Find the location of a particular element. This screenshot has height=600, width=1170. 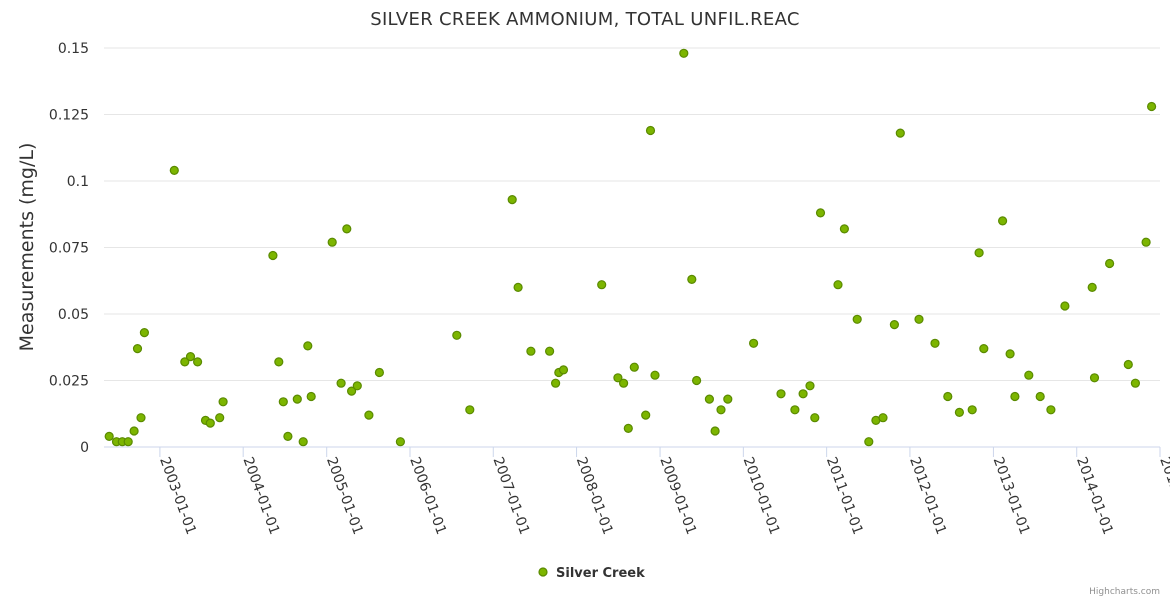

credits-link: Highcharts.com is located at coordinates (1124, 592).